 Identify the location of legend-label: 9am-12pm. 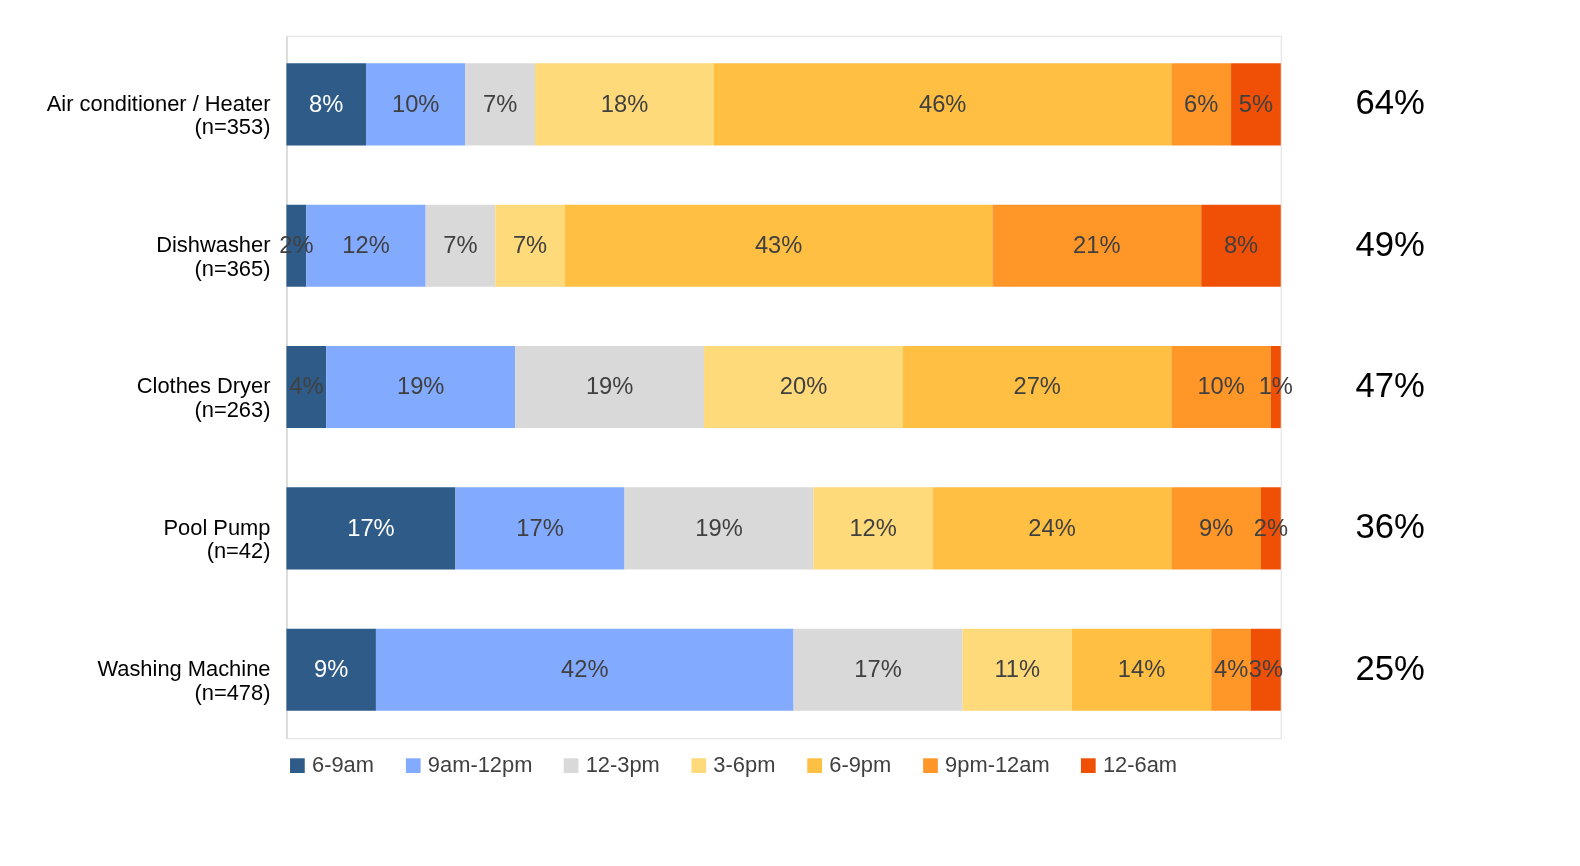
(480, 765).